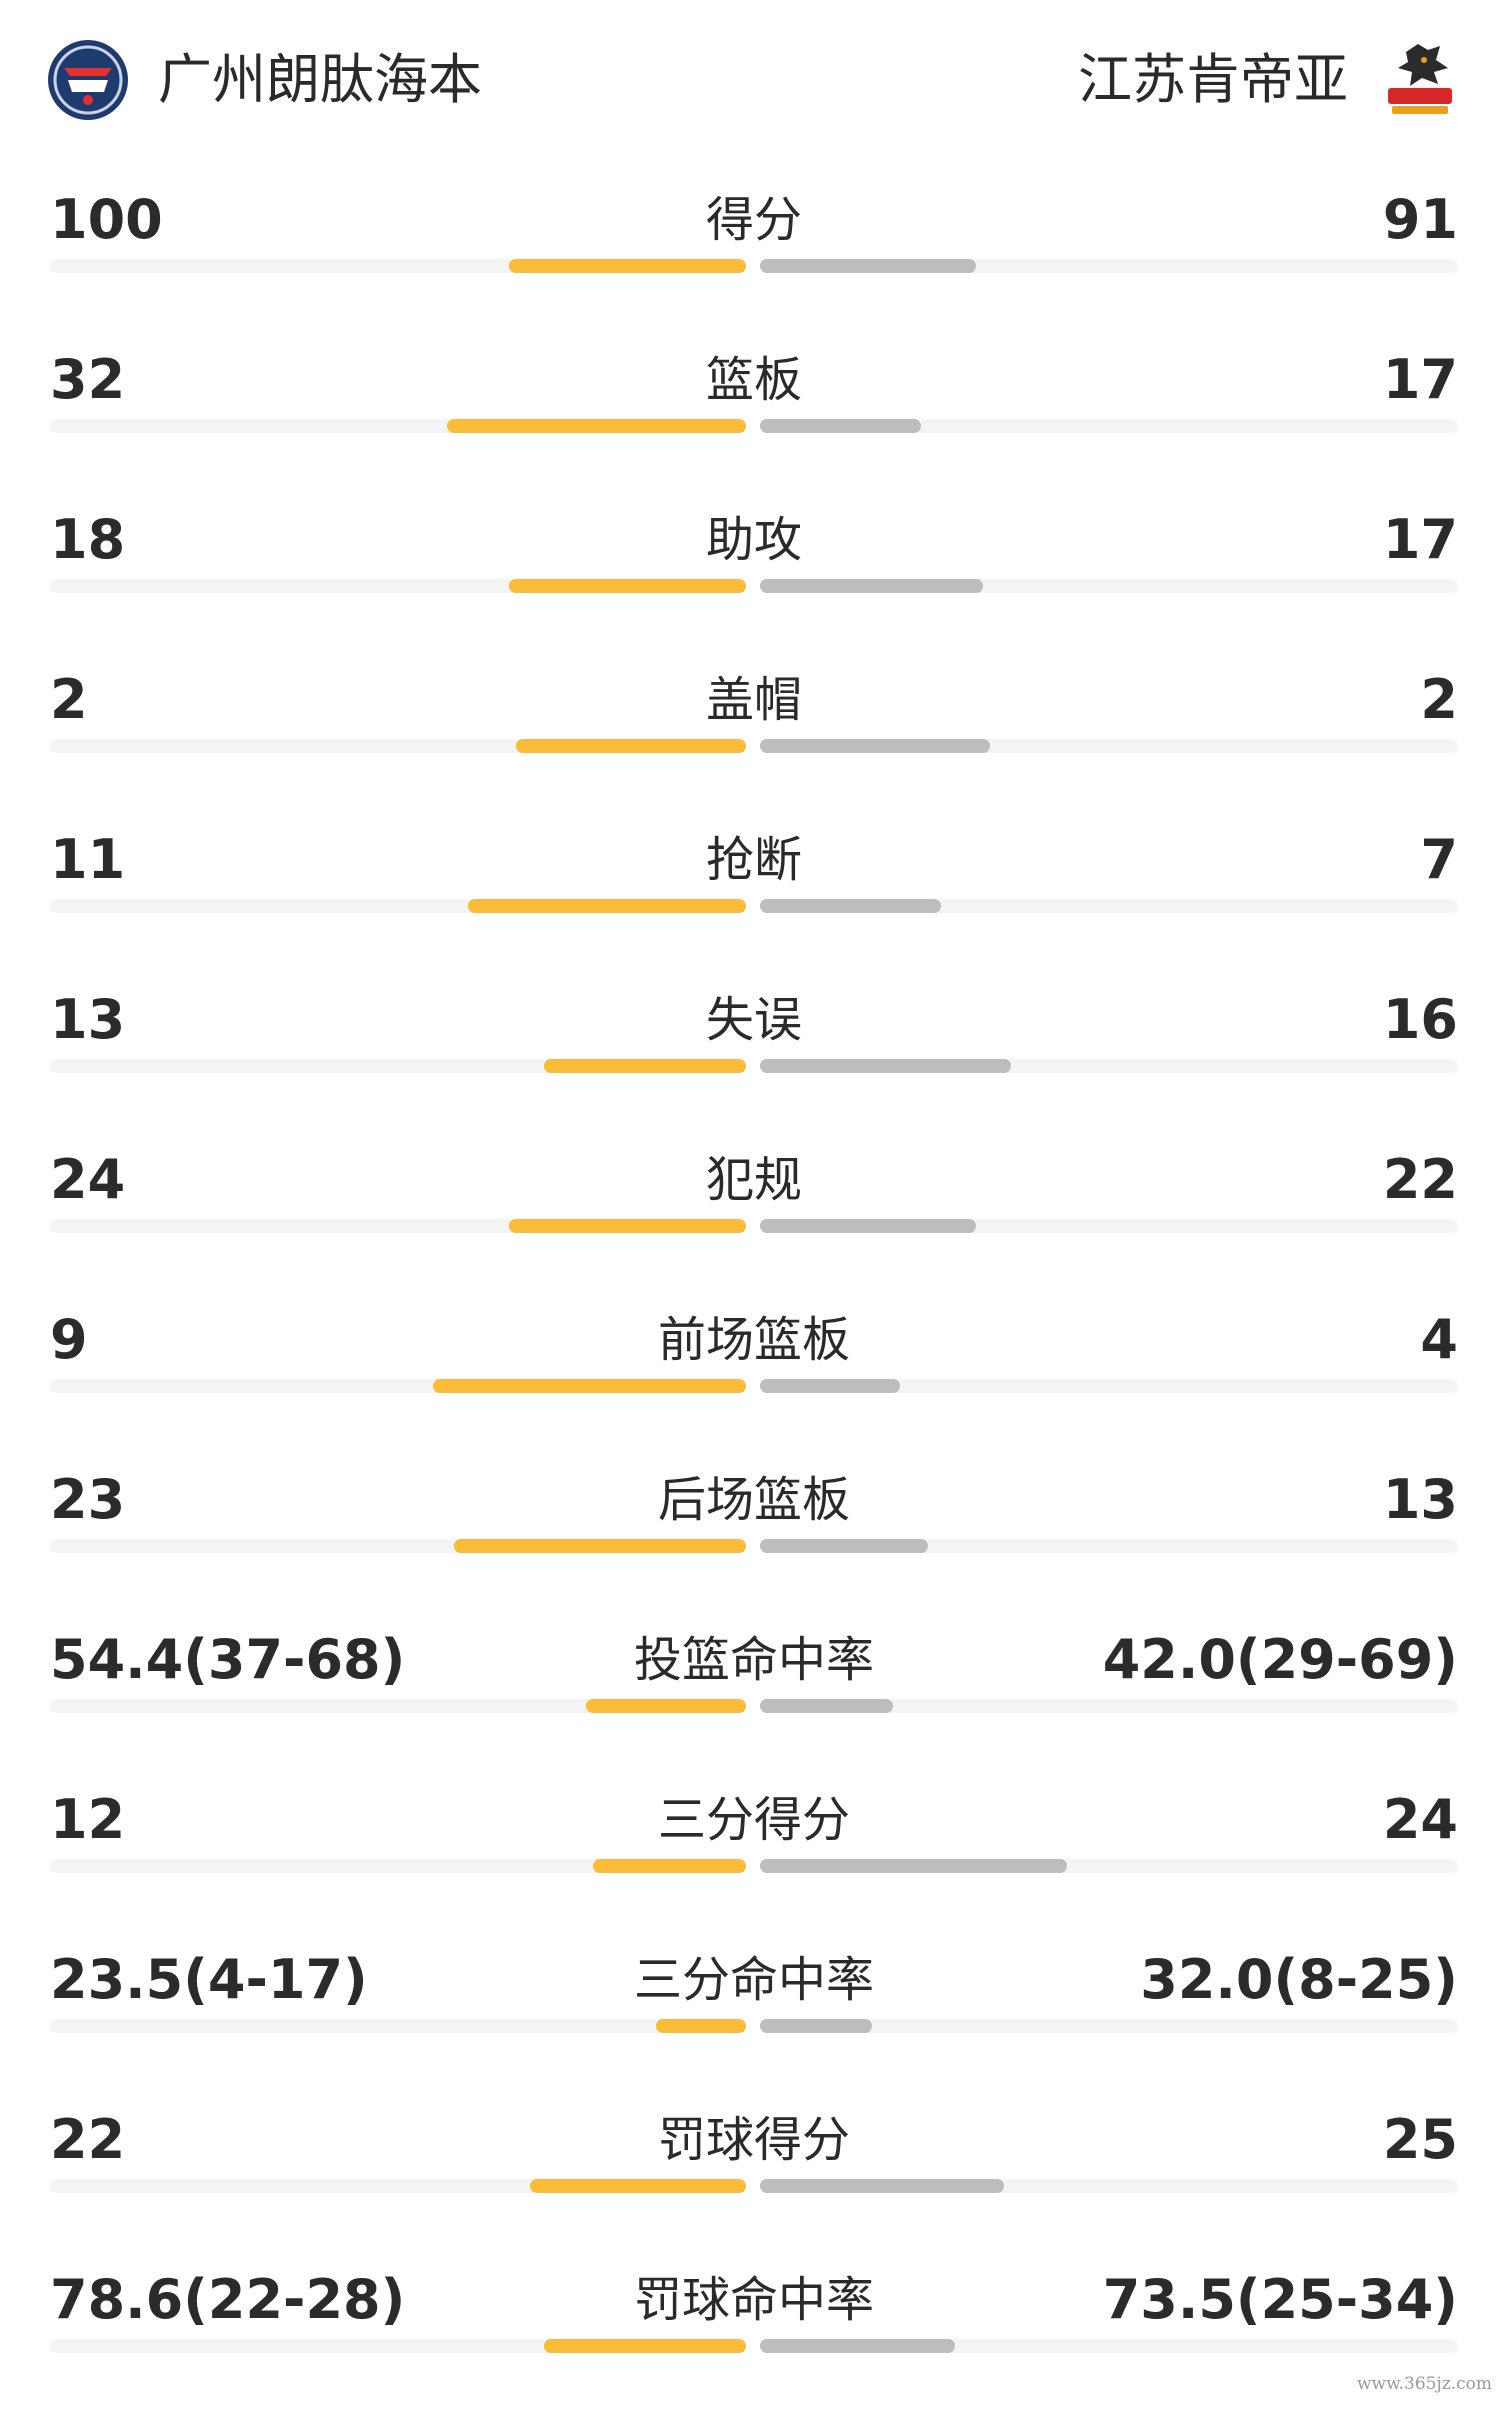 This screenshot has height=2410, width=1508. I want to click on stat-row: 23.5(4-17) 三分命中率 32.0(8-25), so click(754, 2010).